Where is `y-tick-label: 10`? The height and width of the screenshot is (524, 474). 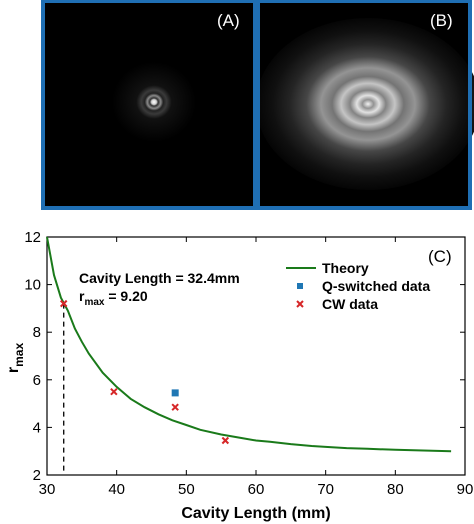 y-tick-label: 10 is located at coordinates (32, 285).